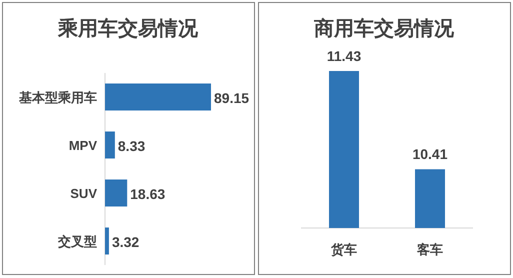  What do you see at coordinates (343, 249) in the screenshot?
I see `x-tick-label: 货车` at bounding box center [343, 249].